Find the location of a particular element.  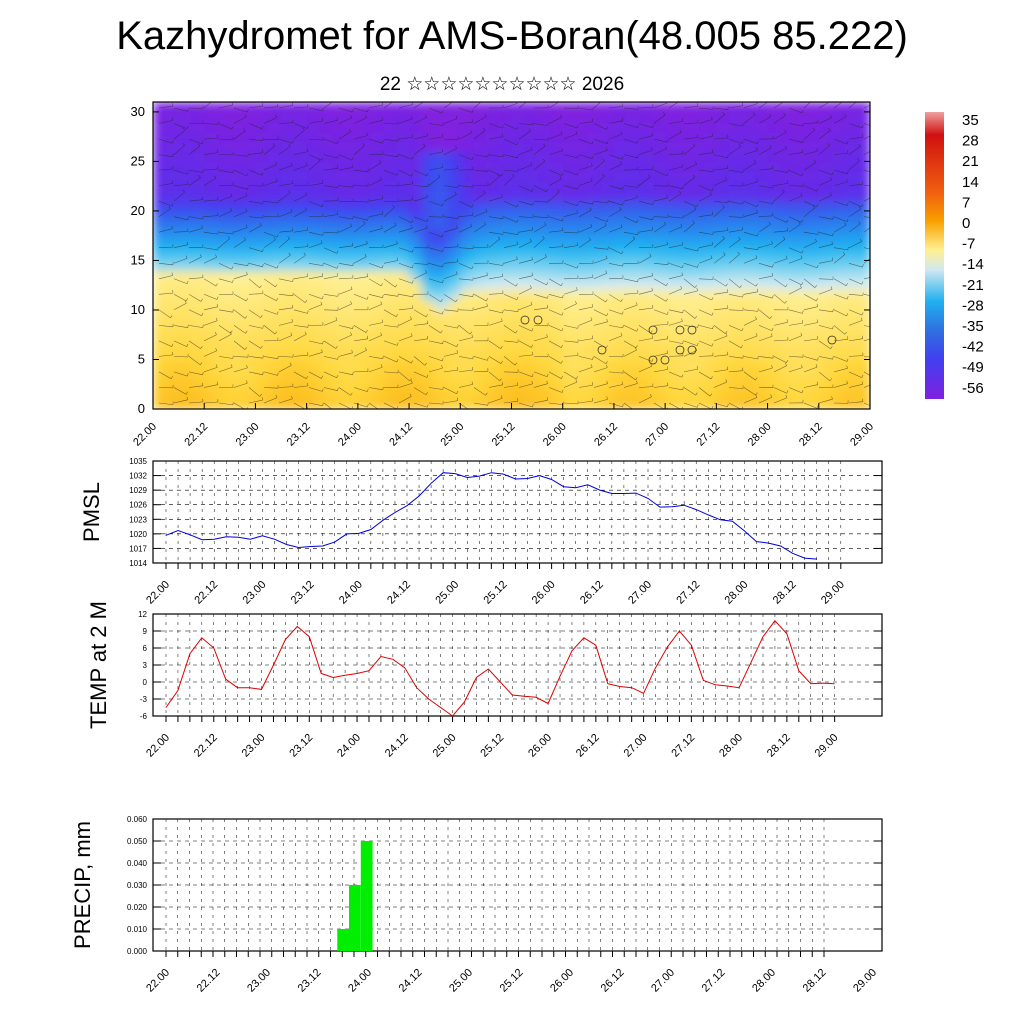

colorbar-label: 14 is located at coordinates (970, 182).